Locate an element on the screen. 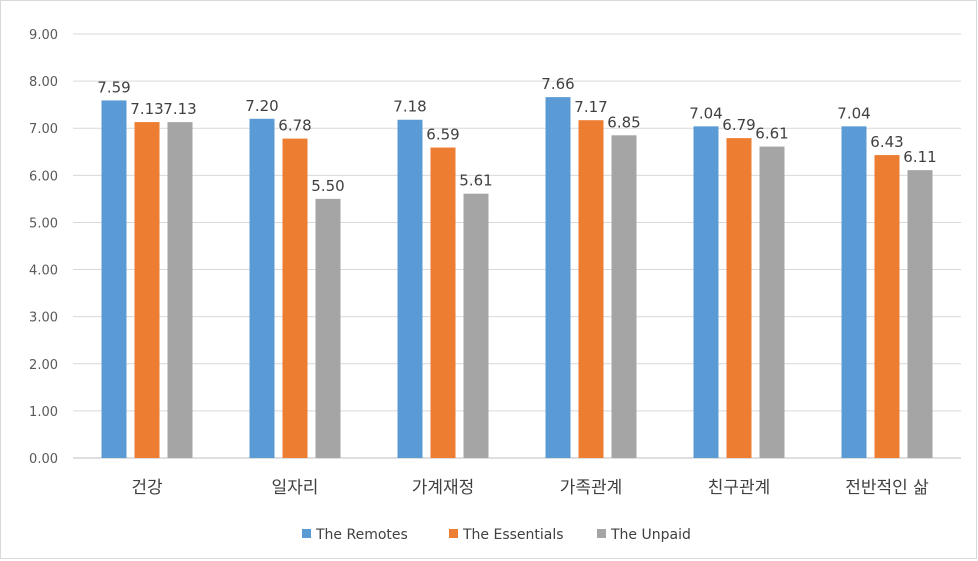 This screenshot has height=561, width=978. data-label: 7.20 is located at coordinates (261, 106).